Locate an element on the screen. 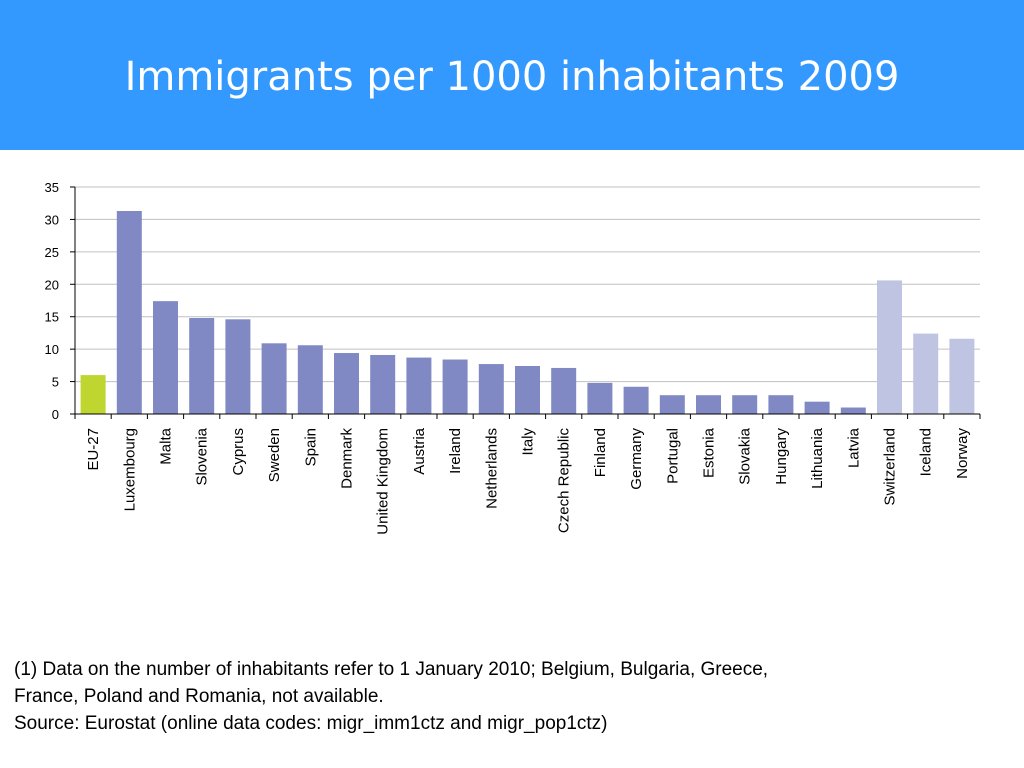  bar-latvia is located at coordinates (853, 410).